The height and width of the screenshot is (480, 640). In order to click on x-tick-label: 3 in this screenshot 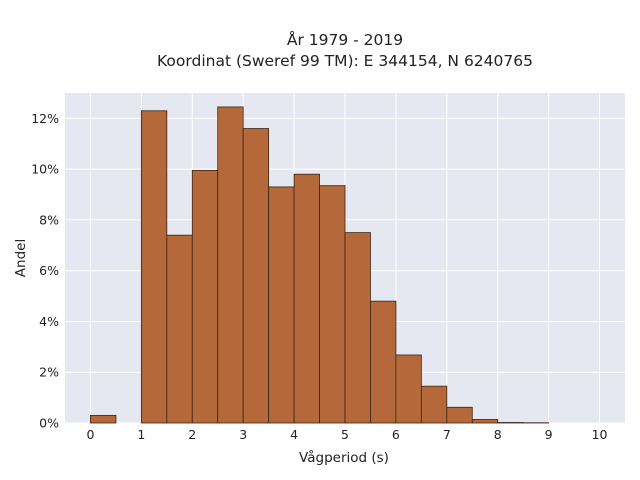, I will do `click(243, 434)`.